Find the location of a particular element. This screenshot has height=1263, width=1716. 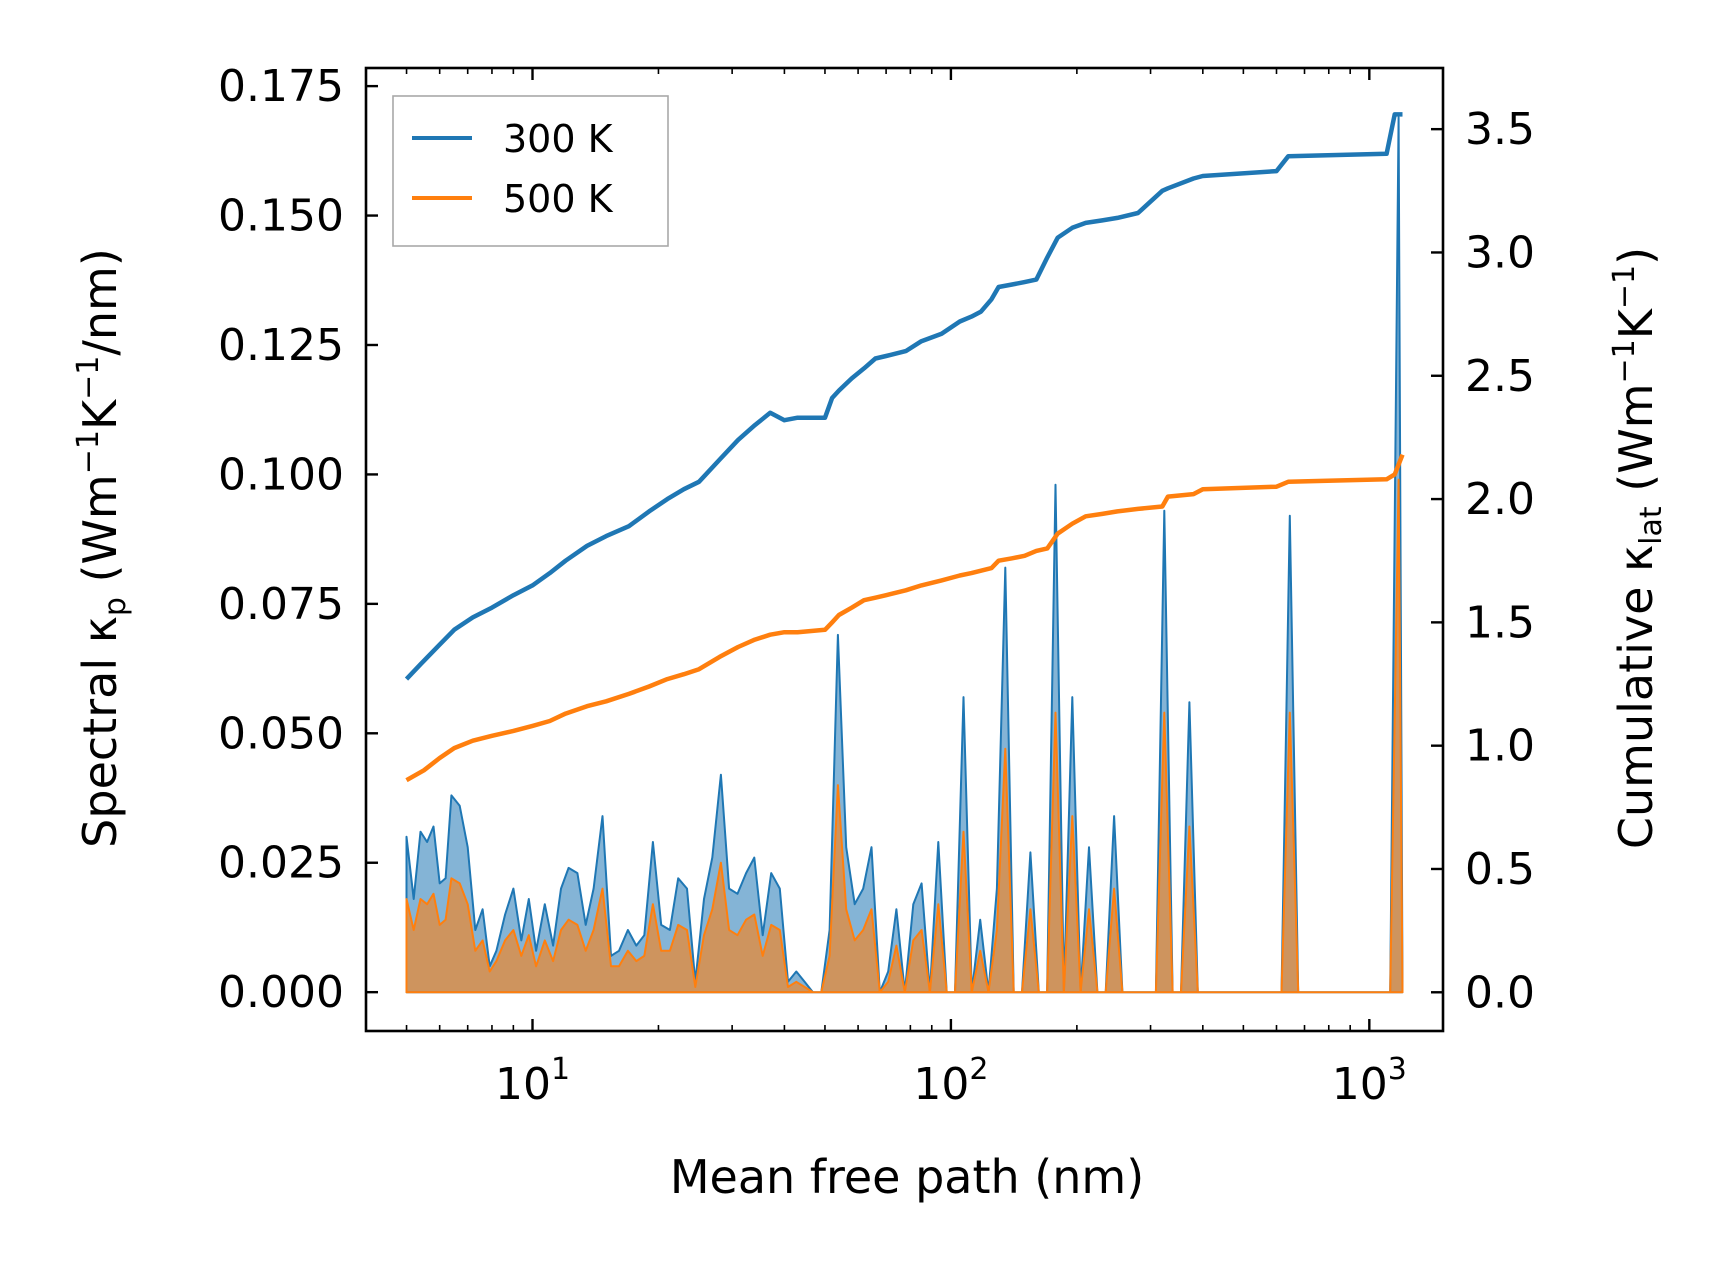

right-y-tick-label: 1.0 is located at coordinates (1500, 746).